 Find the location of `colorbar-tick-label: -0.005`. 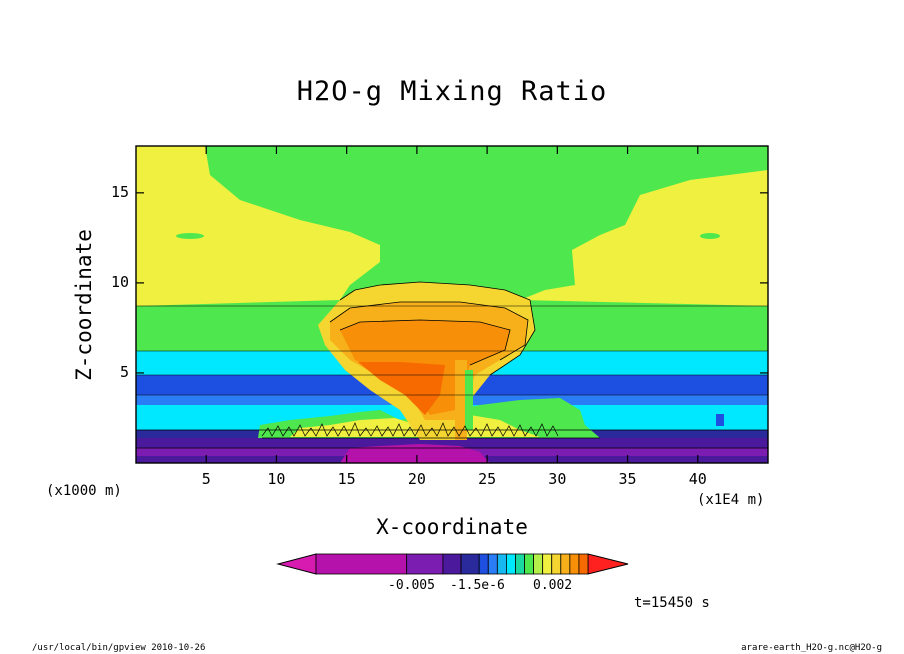

colorbar-tick-label: -0.005 is located at coordinates (411, 585).